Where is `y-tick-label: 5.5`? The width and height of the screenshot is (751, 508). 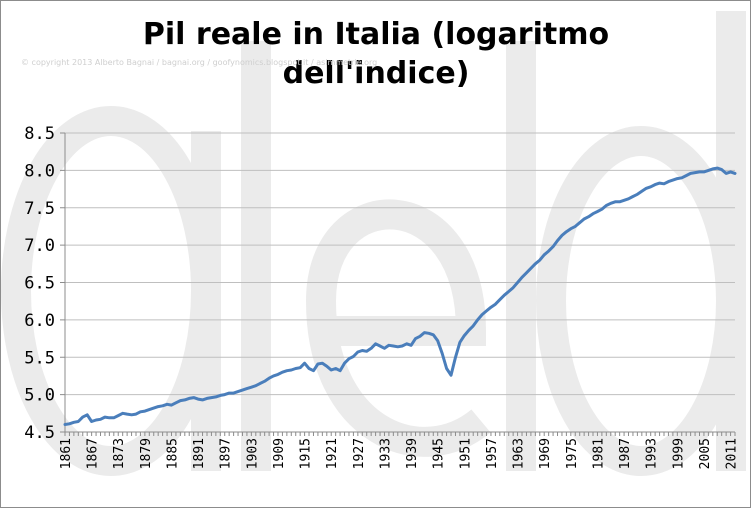
y-tick-label: 5.5 is located at coordinates (39, 358).